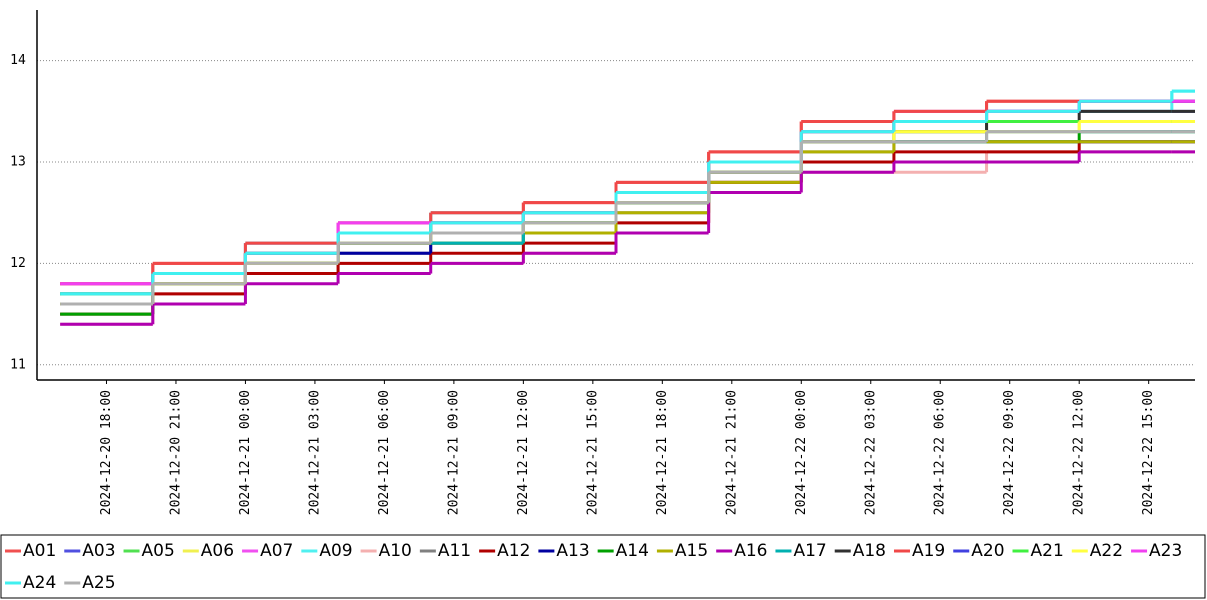 The image size is (1207, 600). I want to click on x-tick-label: 2024-12-21 09:00, so click(453, 452).